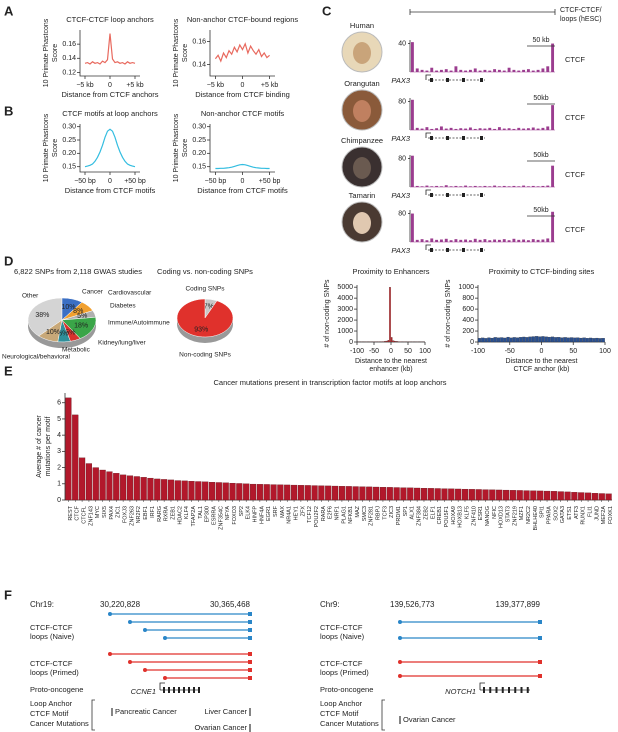  Describe the element at coordinates (327, 10) in the screenshot. I see `panel-label: C` at that location.